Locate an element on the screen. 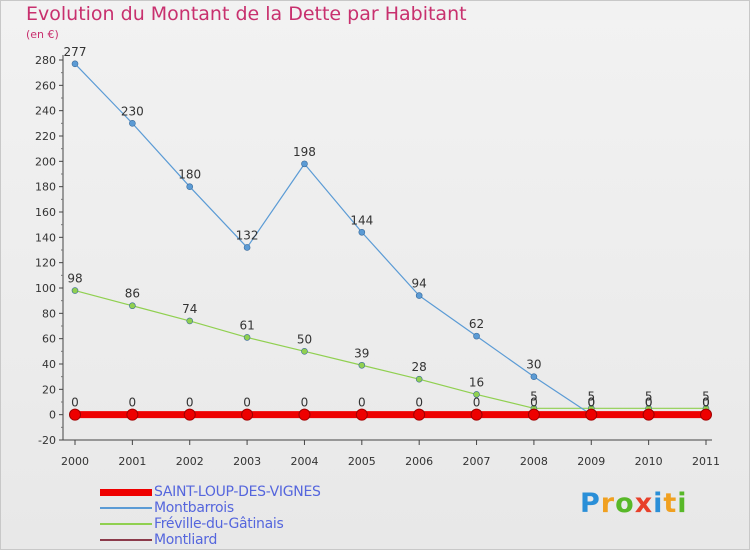 This screenshot has width=750, height=550. x-tick-label: 2004 is located at coordinates (304, 461).